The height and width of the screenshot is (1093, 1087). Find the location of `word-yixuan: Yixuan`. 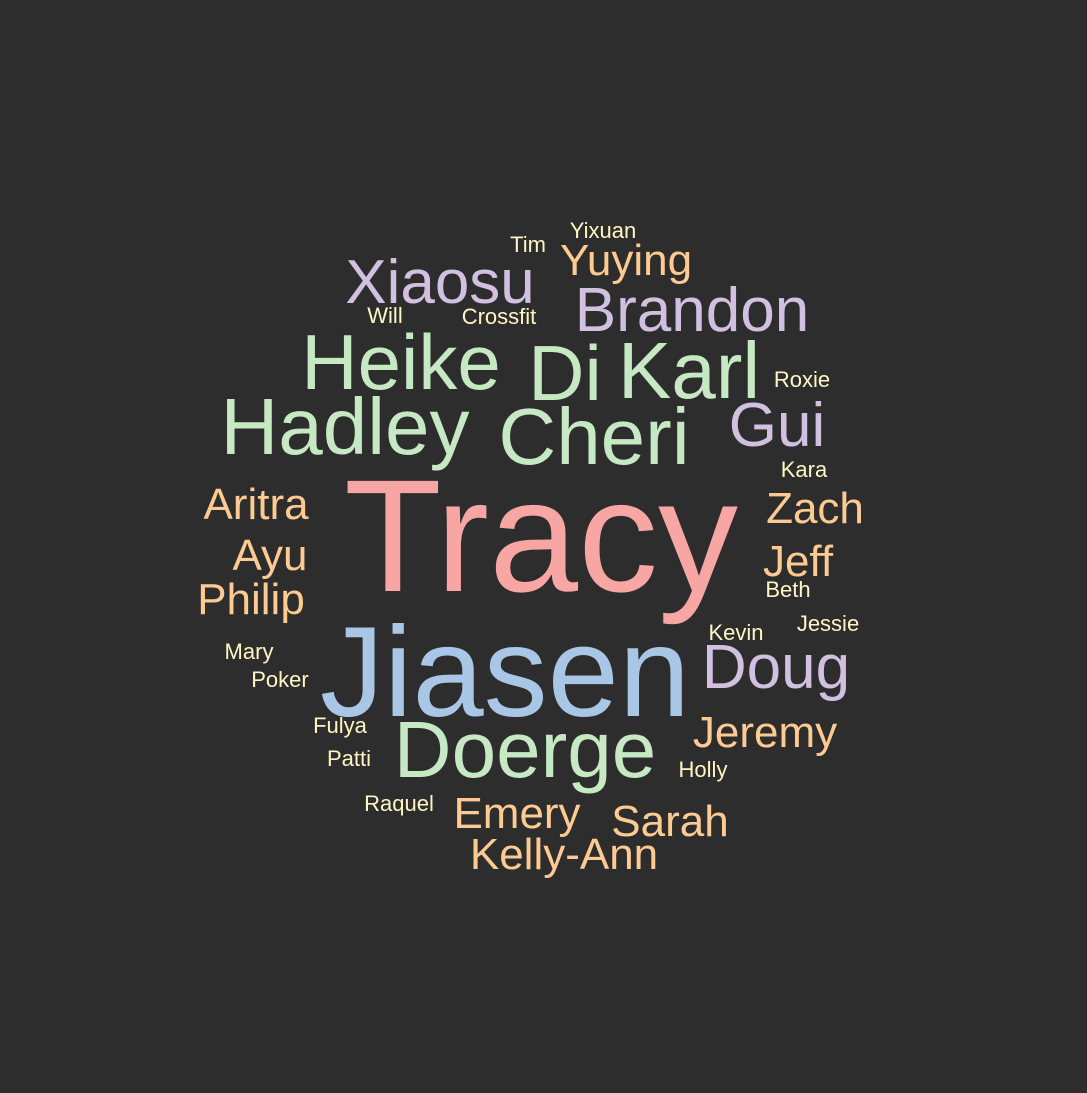

word-yixuan: Yixuan is located at coordinates (603, 230).